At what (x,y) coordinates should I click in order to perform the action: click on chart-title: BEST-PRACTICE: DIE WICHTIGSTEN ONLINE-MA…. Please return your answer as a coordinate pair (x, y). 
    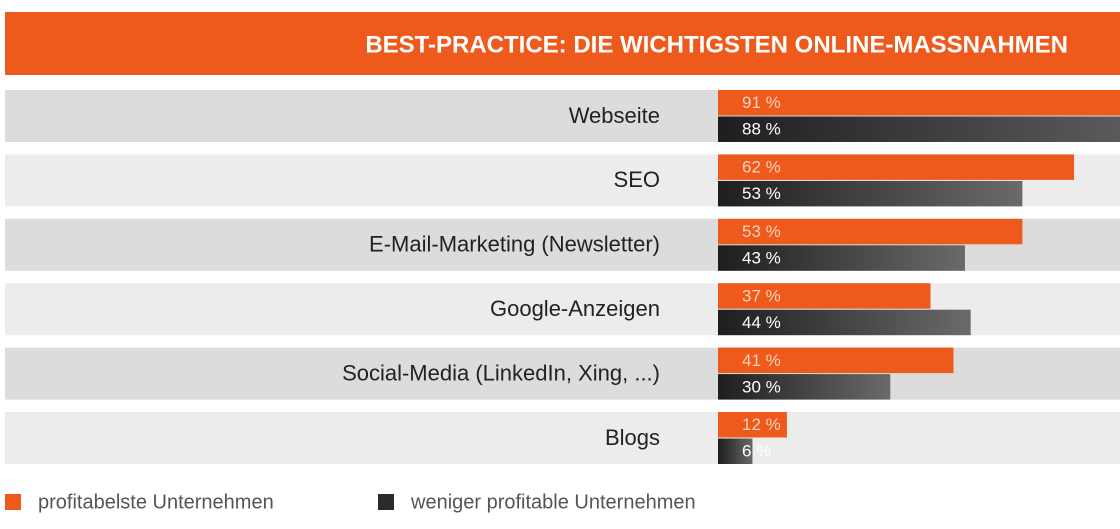
    Looking at the image, I should click on (716, 44).